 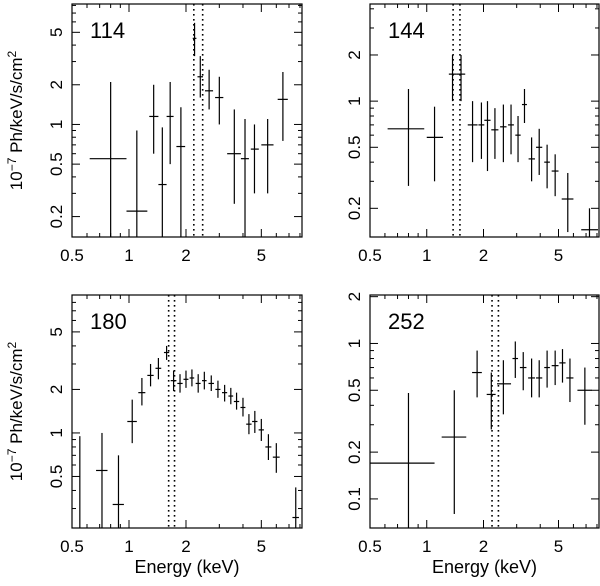 I want to click on panel-label: 114, so click(x=107, y=30).